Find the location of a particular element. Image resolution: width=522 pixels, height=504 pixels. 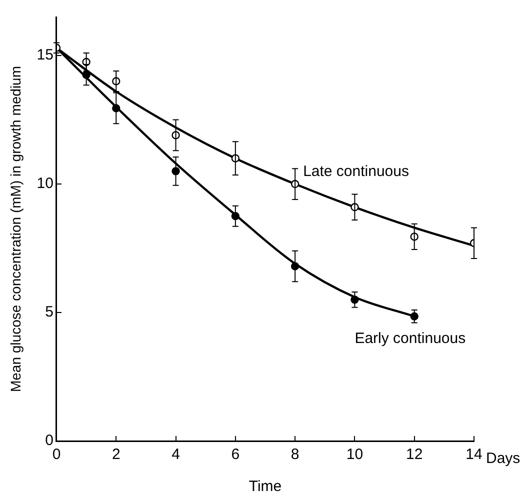

x-tick-label: 8 is located at coordinates (295, 455).